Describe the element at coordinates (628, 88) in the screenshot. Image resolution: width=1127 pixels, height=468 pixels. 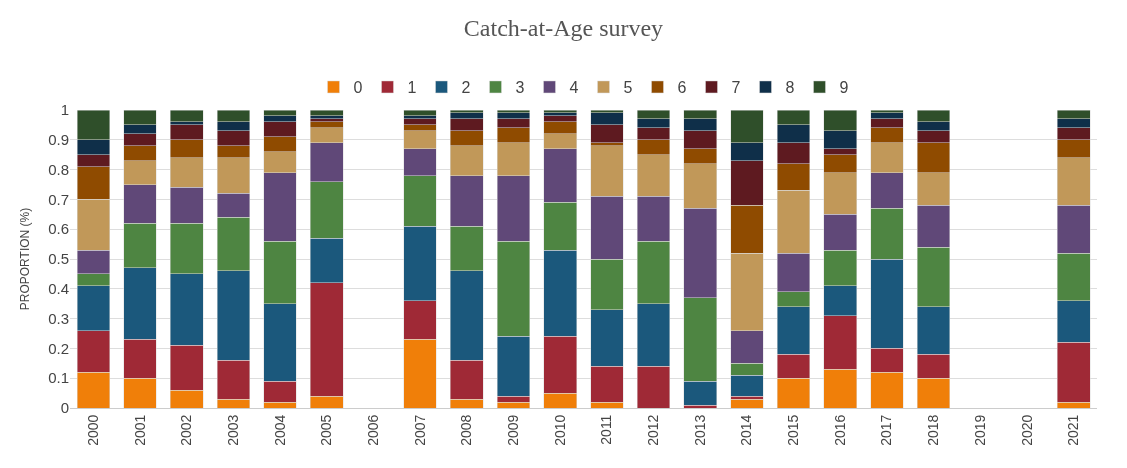
I see `legend-label: 5` at that location.